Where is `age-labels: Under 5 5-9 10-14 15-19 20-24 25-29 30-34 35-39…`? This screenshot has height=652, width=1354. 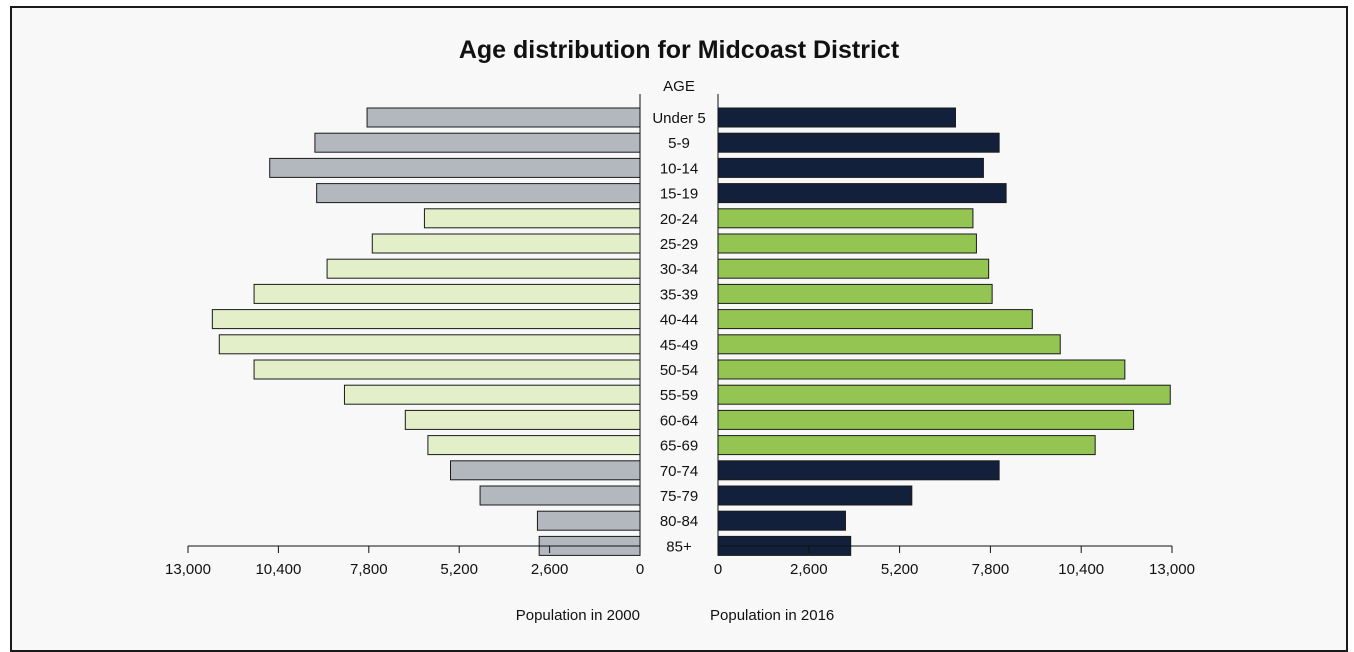 age-labels: Under 5 5-9 10-14 15-19 20-24 25-29 30-34 35-39… is located at coordinates (678, 332).